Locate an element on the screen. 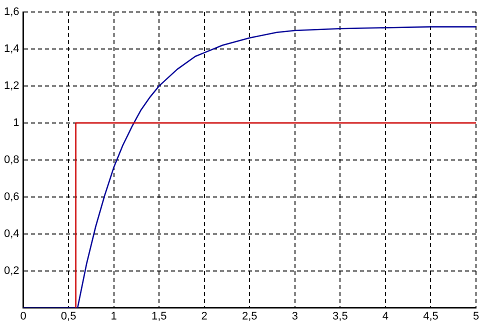 This screenshot has height=325, width=502. x-tick-label: 2,5 is located at coordinates (250, 316).